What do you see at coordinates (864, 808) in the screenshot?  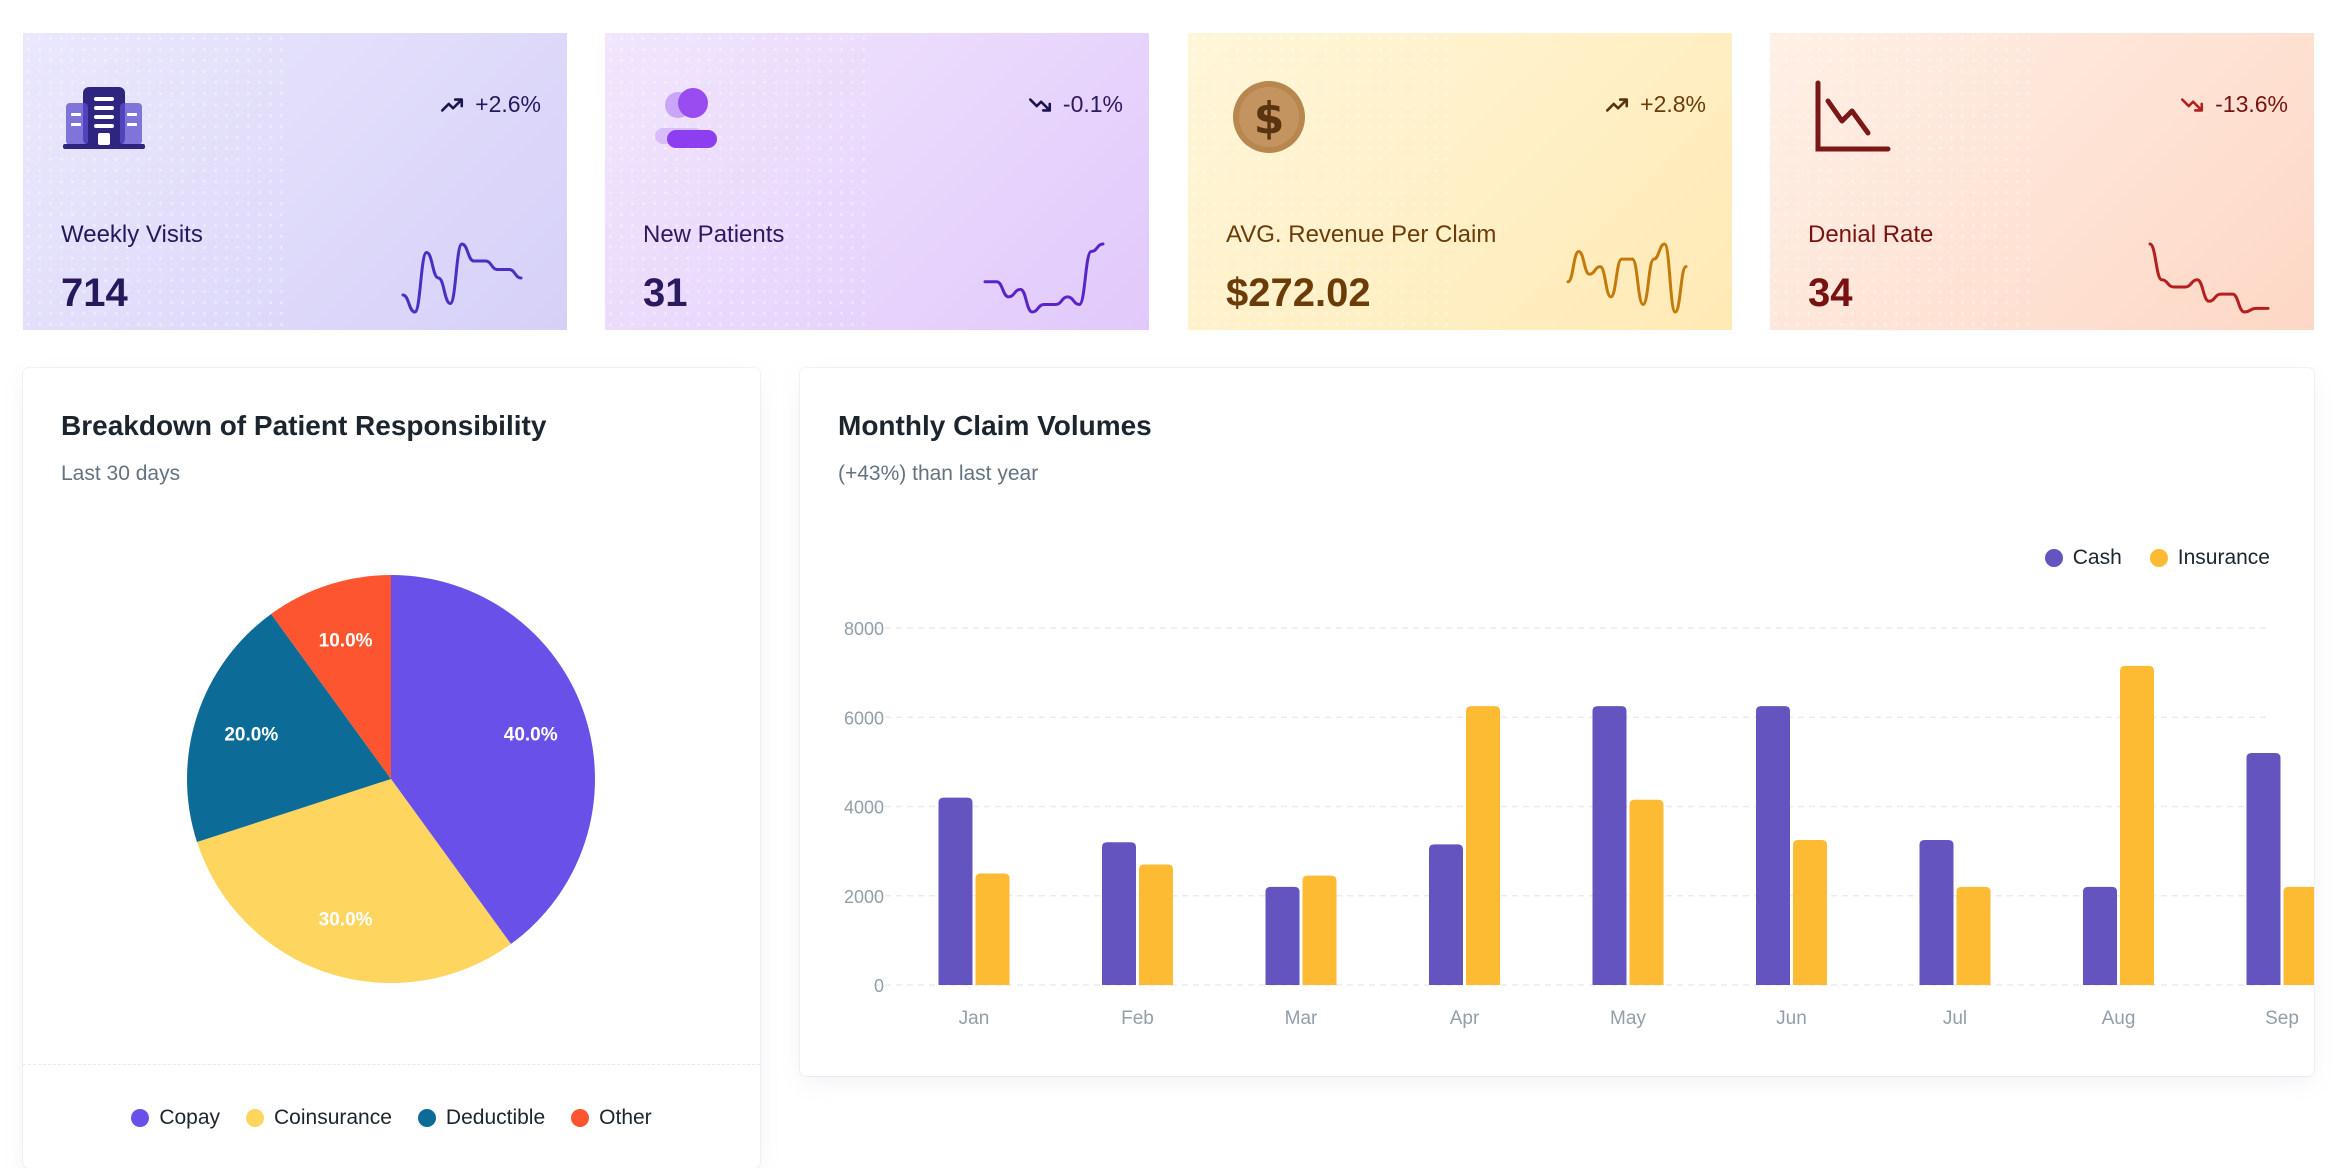 I see `y-tick-label: 4000` at bounding box center [864, 808].